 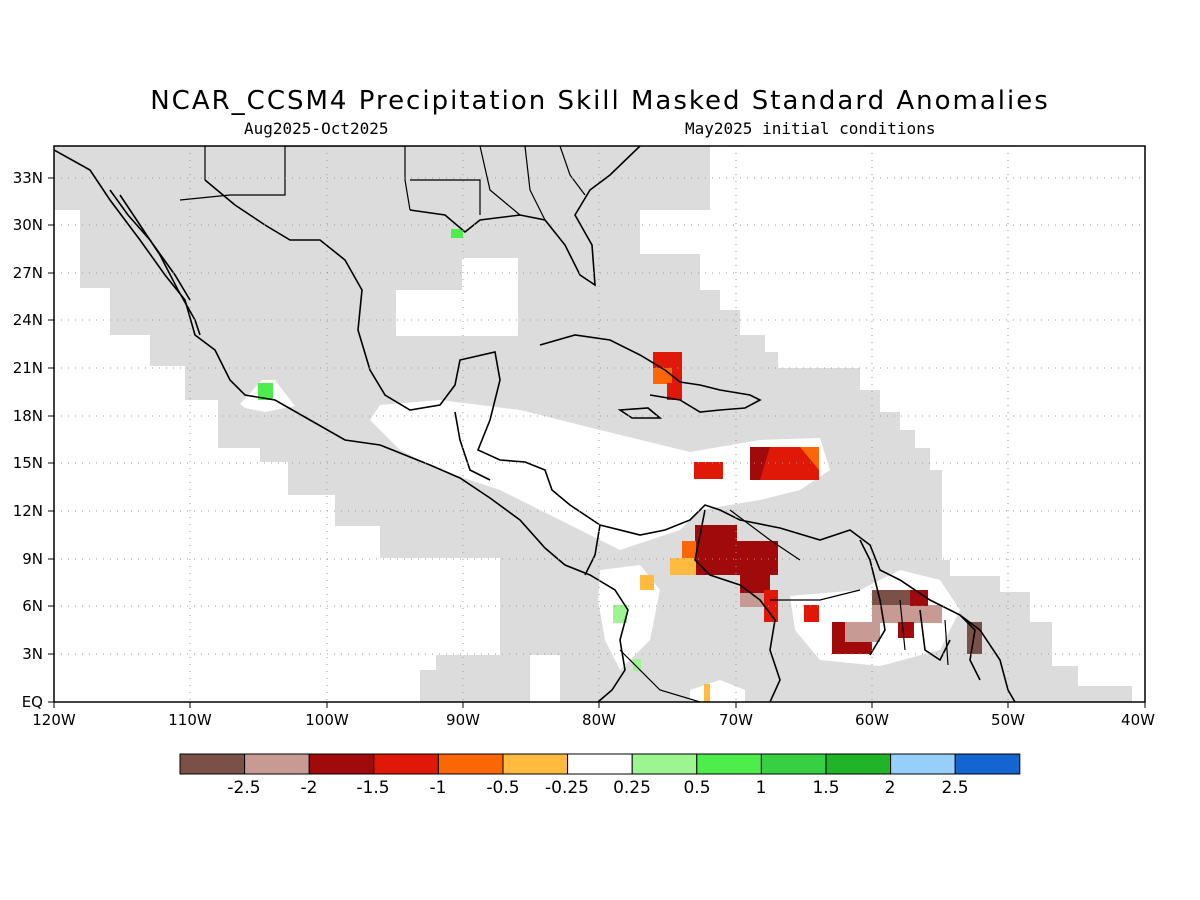 I want to click on colorbar-label: -0.25, so click(x=567, y=788).